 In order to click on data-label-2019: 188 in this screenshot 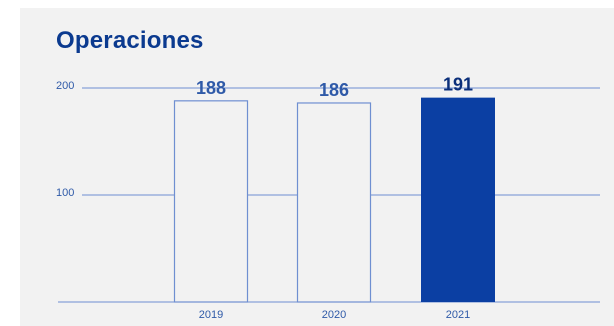, I will do `click(211, 88)`.